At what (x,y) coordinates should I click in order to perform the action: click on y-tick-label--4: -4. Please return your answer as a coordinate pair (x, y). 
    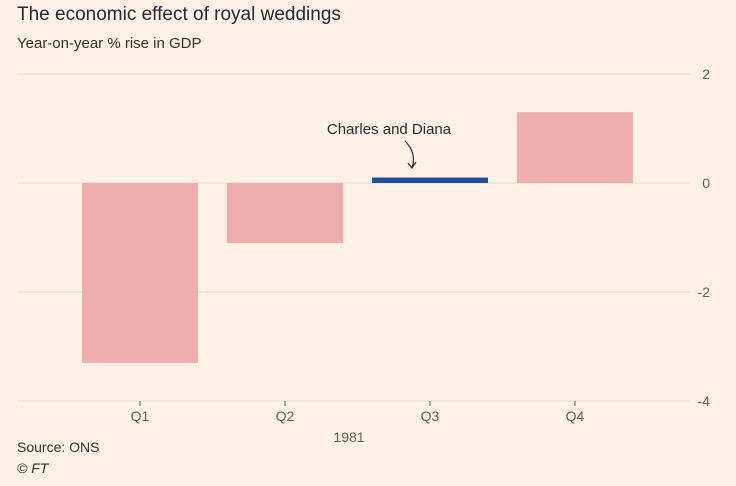
    Looking at the image, I should click on (704, 401).